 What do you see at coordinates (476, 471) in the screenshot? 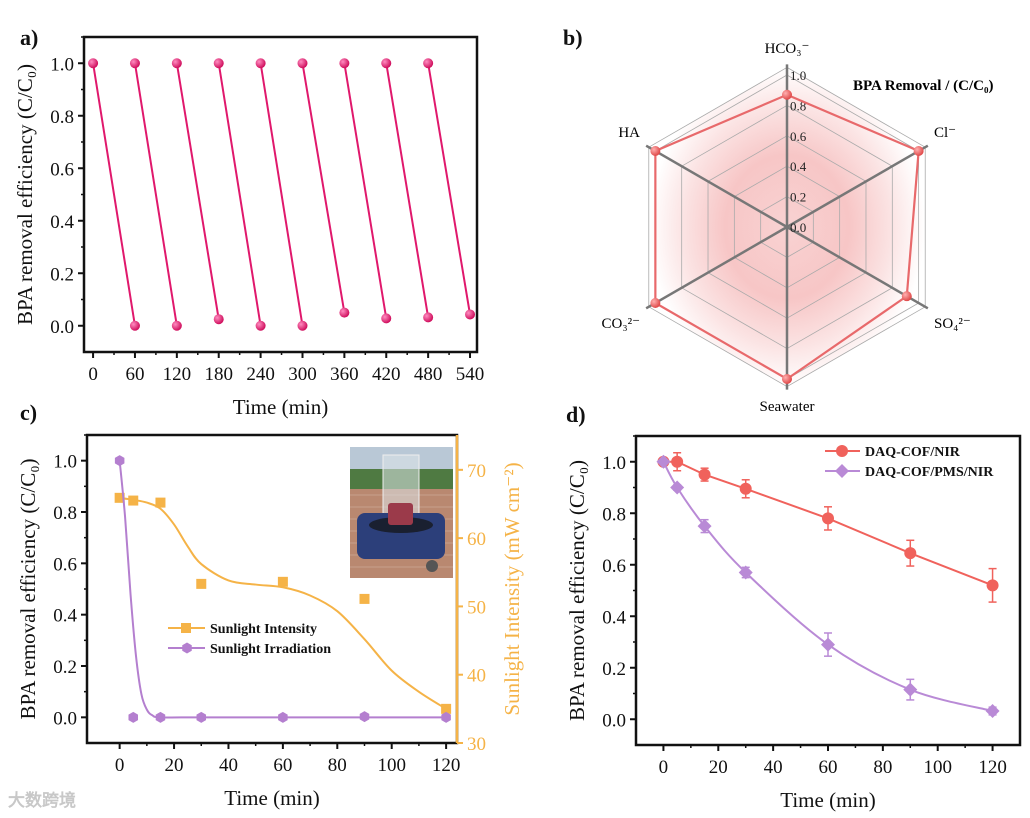
I see `right-y-tick-label: 70` at bounding box center [476, 471].